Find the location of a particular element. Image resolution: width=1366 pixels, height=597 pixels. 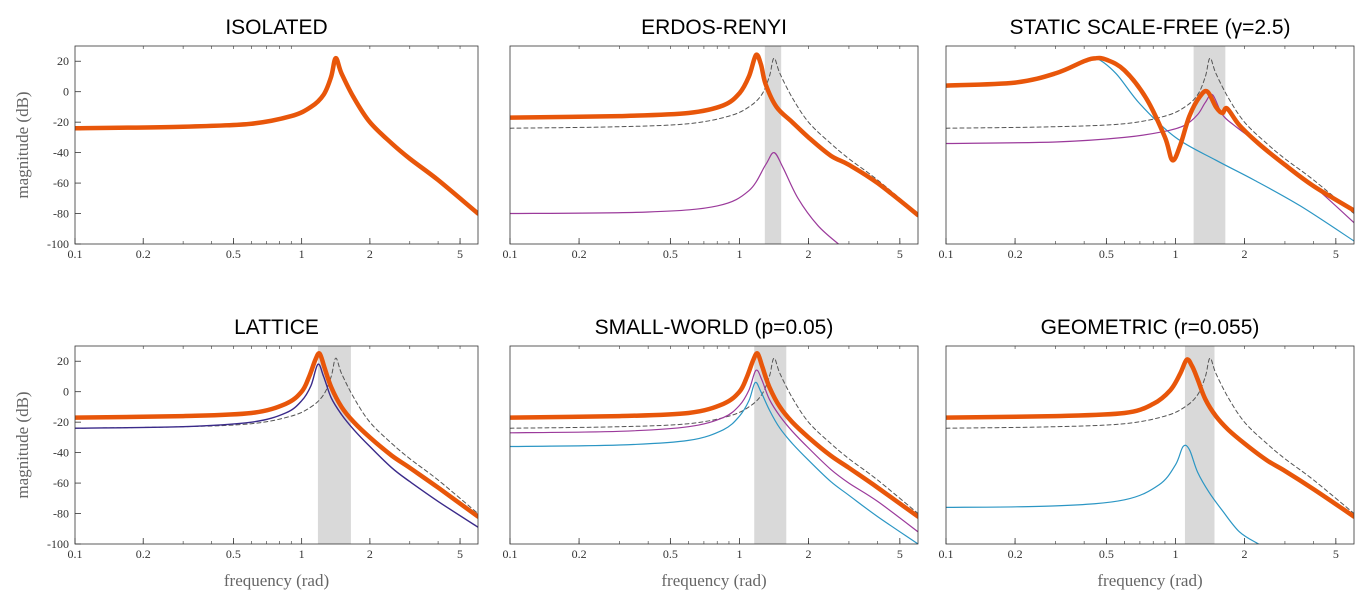

panel-title: ISOLATED is located at coordinates (276, 27).